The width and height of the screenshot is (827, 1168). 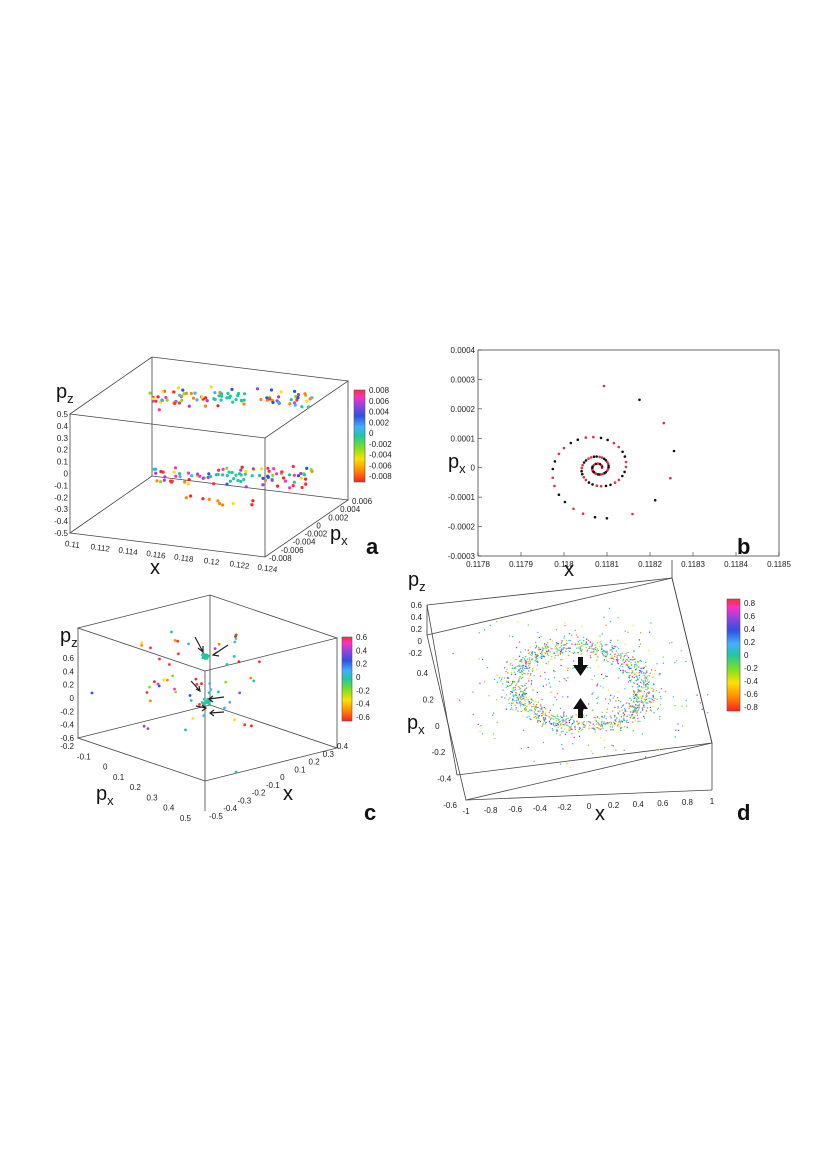 I want to click on panel-a-z-tick: -0.006, so click(x=292, y=550).